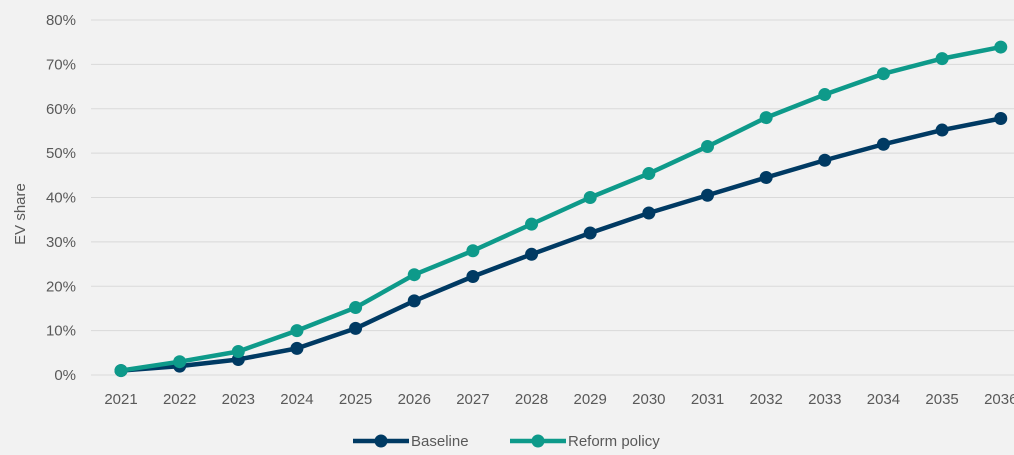 The width and height of the screenshot is (1014, 455). What do you see at coordinates (472, 399) in the screenshot?
I see `x-tick-label: 2027` at bounding box center [472, 399].